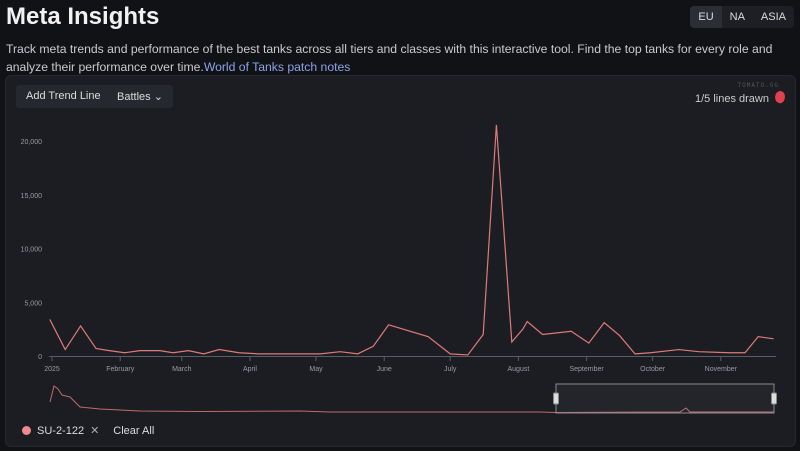  What do you see at coordinates (63, 96) in the screenshot?
I see `add-trend-line-button: Add Trend Line` at bounding box center [63, 96].